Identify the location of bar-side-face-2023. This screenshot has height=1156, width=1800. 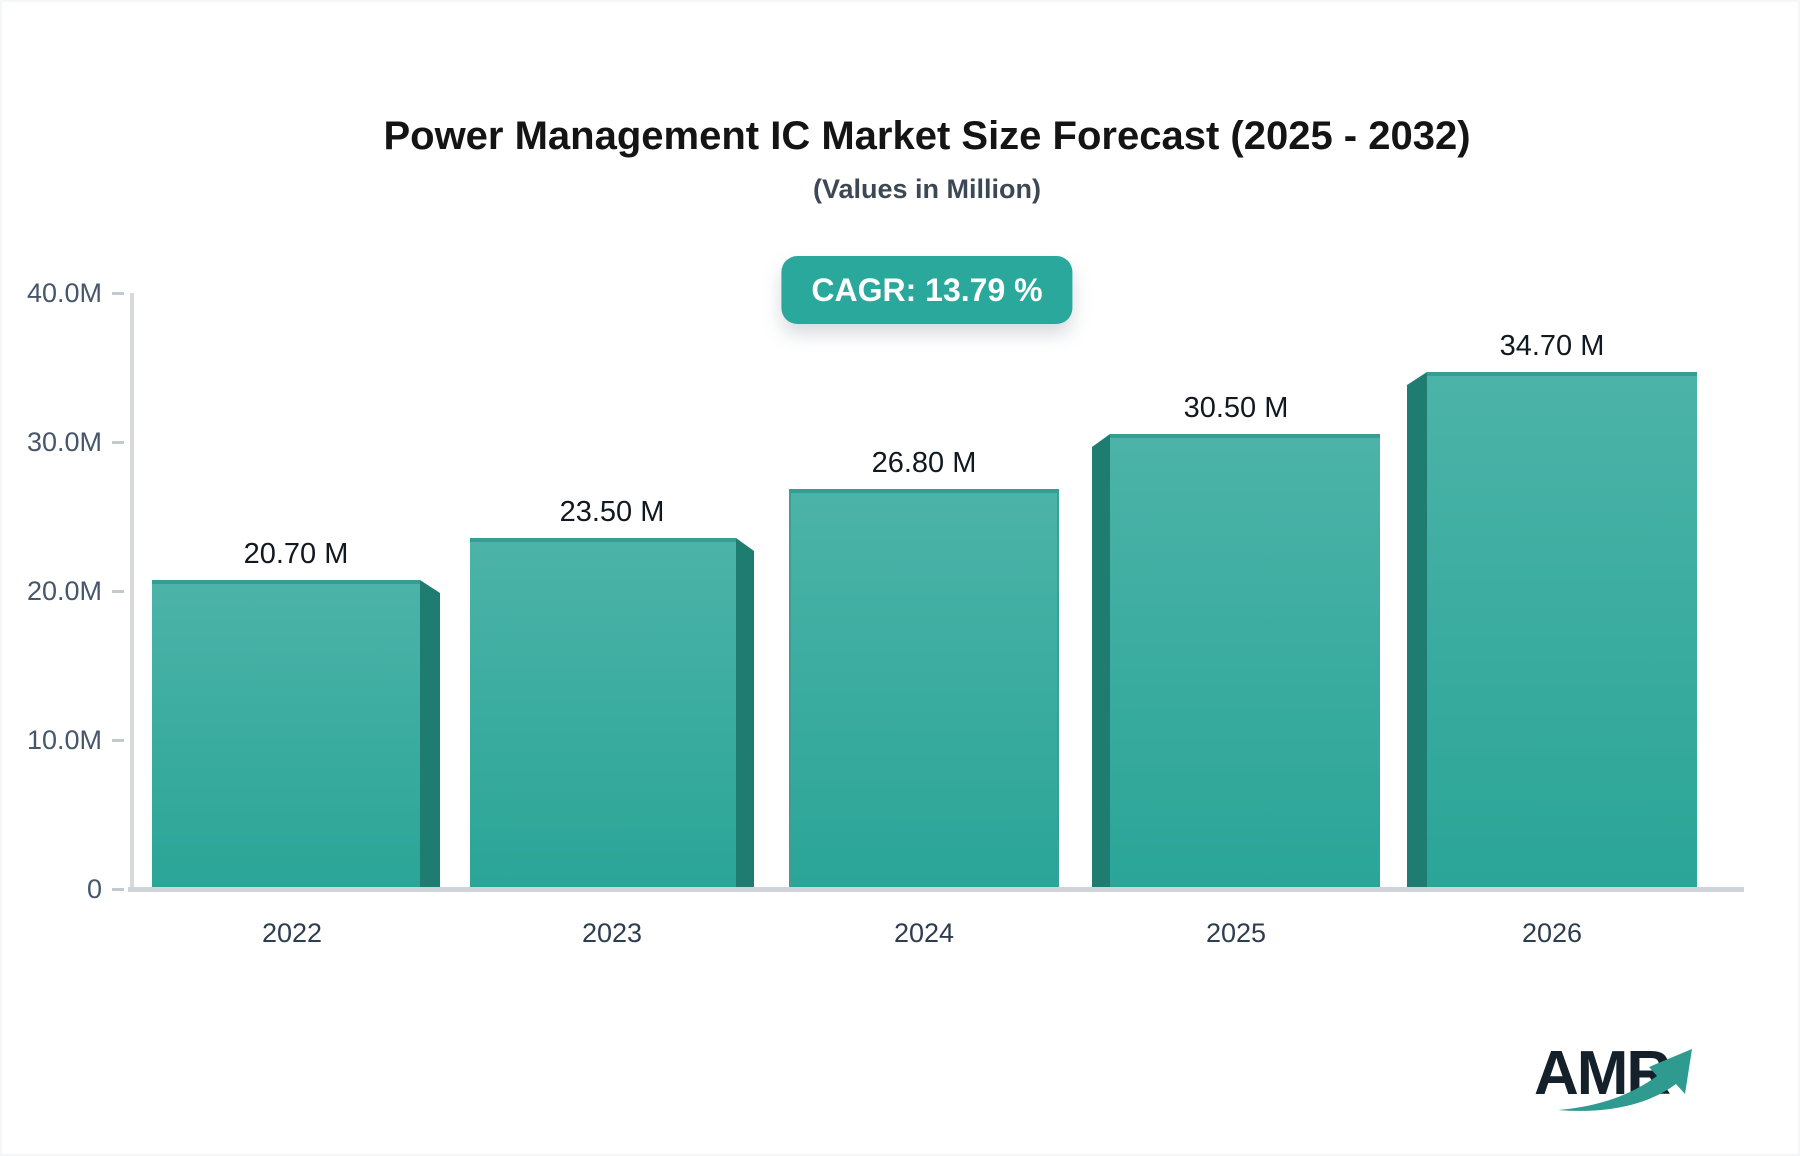
(745, 712).